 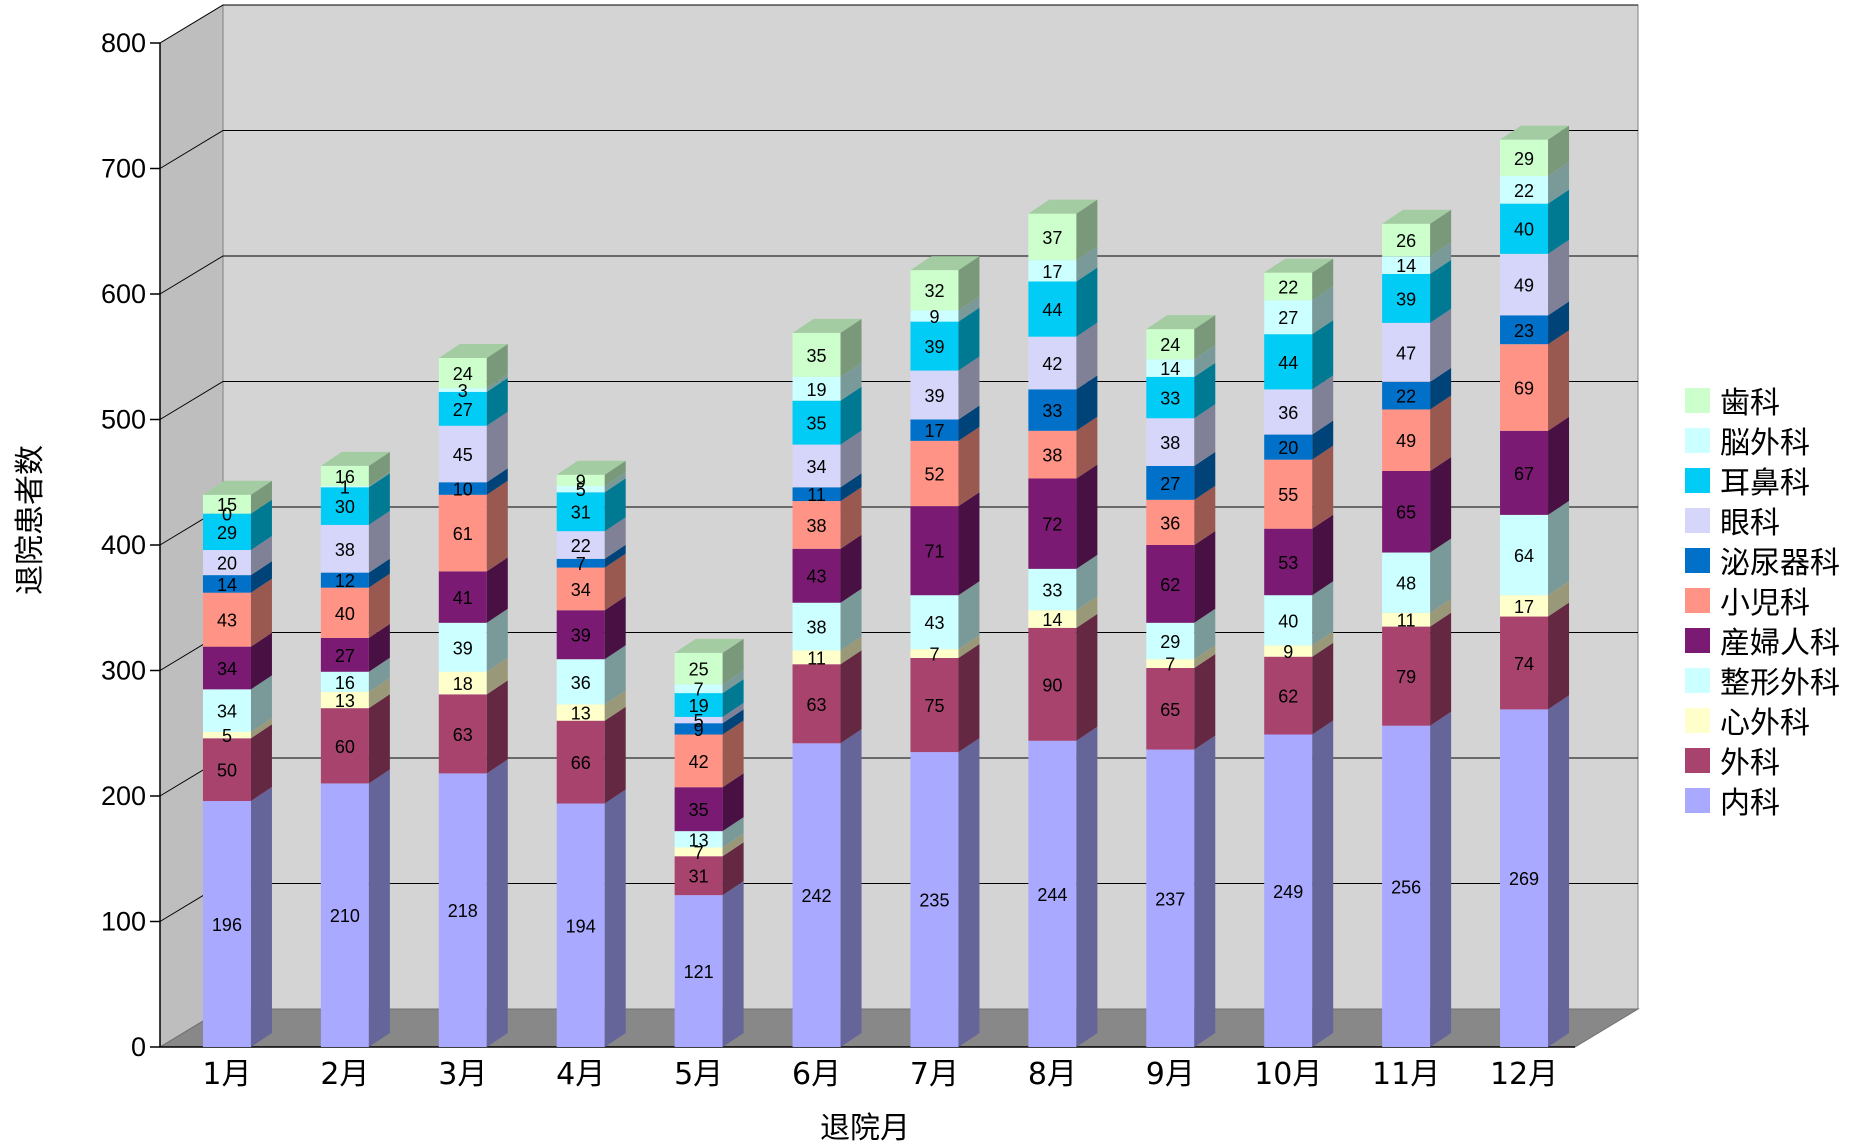 What do you see at coordinates (123, 294) in the screenshot?
I see `y-tick-label: 600` at bounding box center [123, 294].